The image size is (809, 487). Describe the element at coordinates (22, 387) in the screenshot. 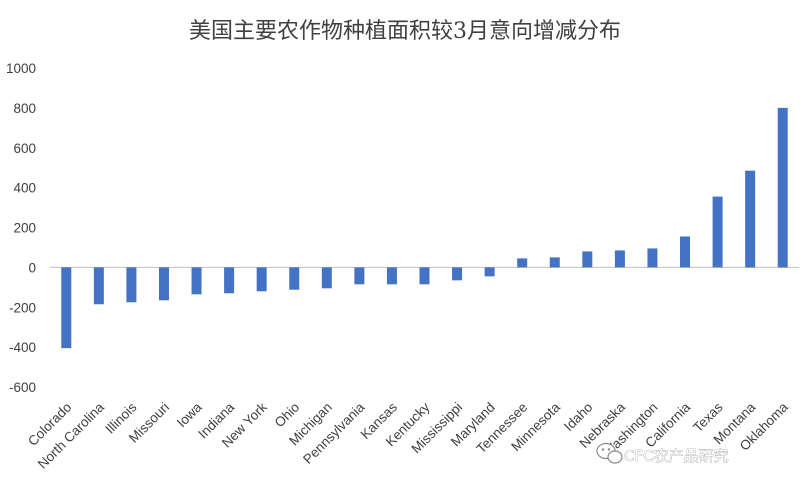

I see `y-tick-label: -600` at that location.